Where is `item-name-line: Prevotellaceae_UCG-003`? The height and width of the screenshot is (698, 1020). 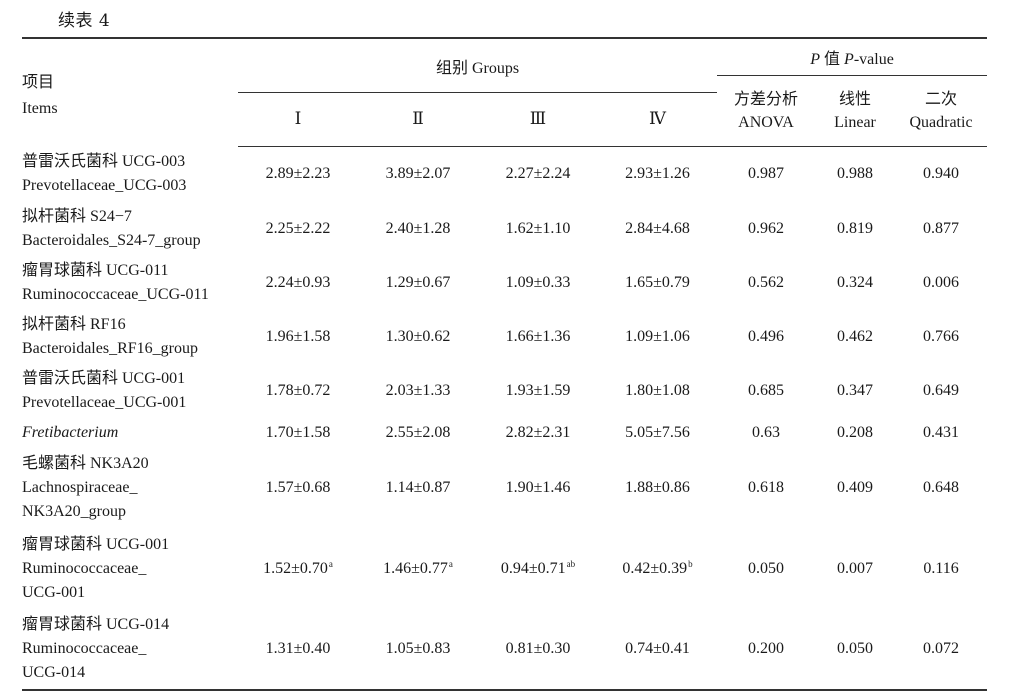
item-name-line: Prevotellaceae_UCG-003 is located at coordinates (104, 185).